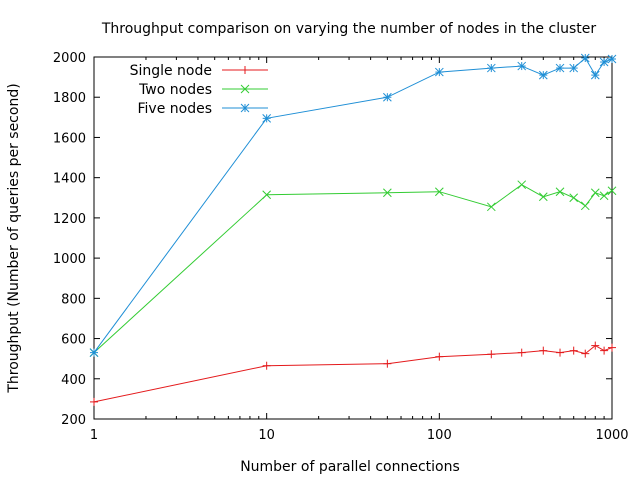 This screenshot has width=640, height=480. Describe the element at coordinates (245, 108) in the screenshot. I see `legend-marker-five-nodes` at that location.